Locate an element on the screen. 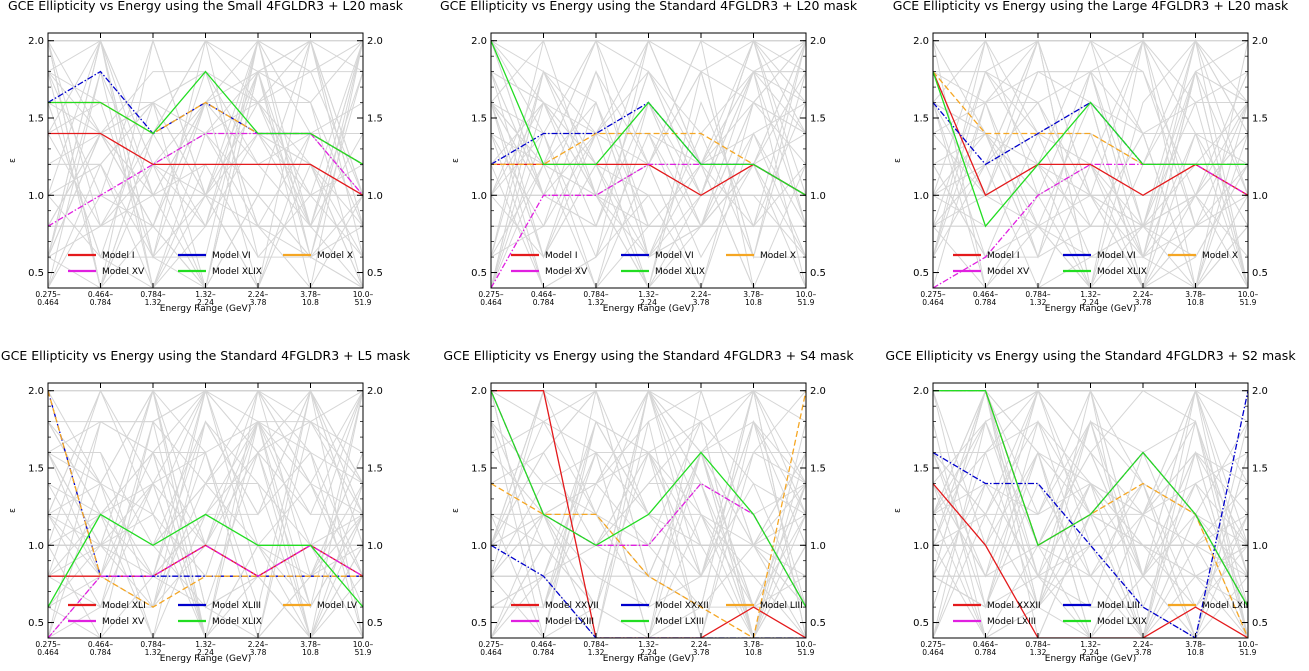 The image size is (1309, 671). legend-label: Model XXVII is located at coordinates (572, 606).